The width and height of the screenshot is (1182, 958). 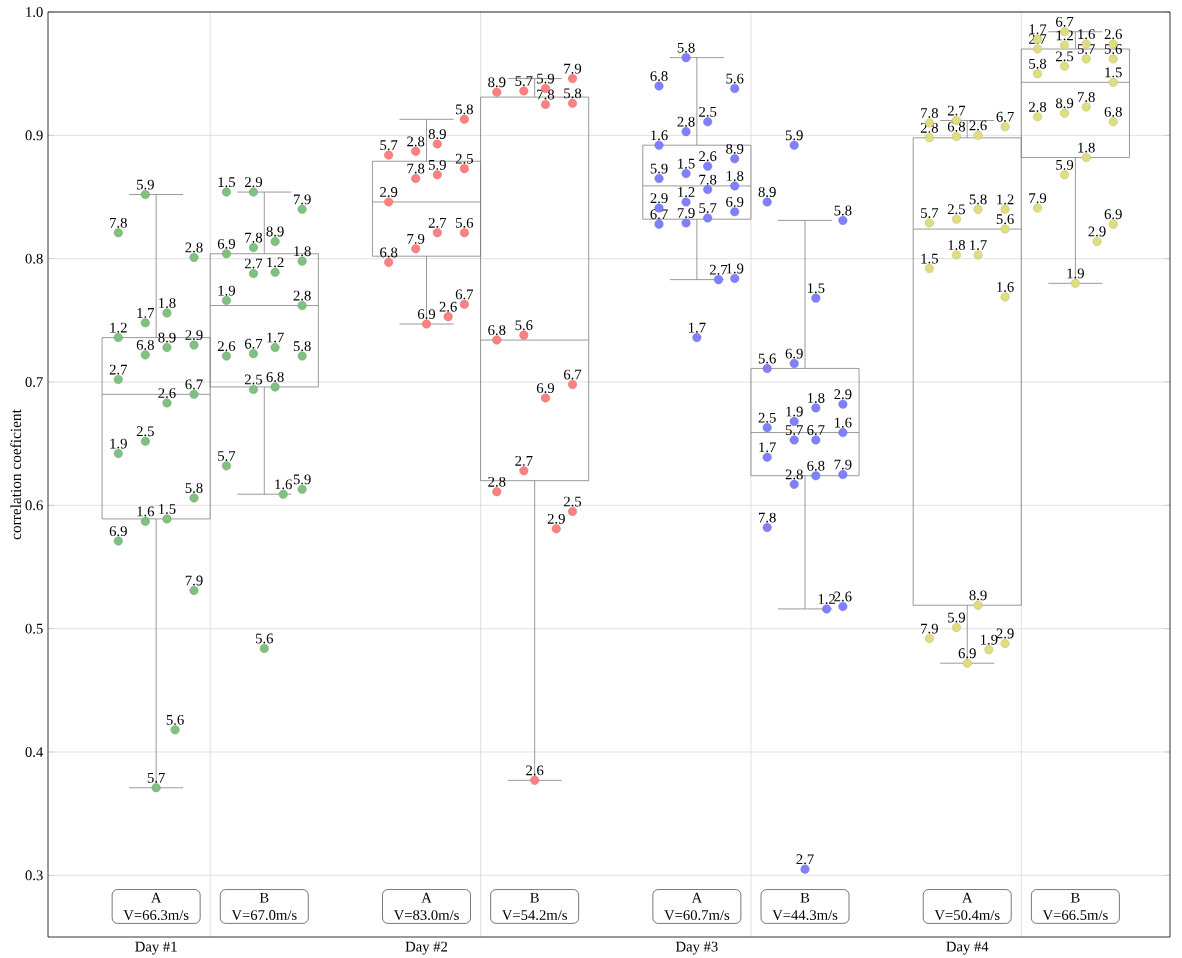 What do you see at coordinates (389, 145) in the screenshot?
I see `annotation: 5.7` at bounding box center [389, 145].